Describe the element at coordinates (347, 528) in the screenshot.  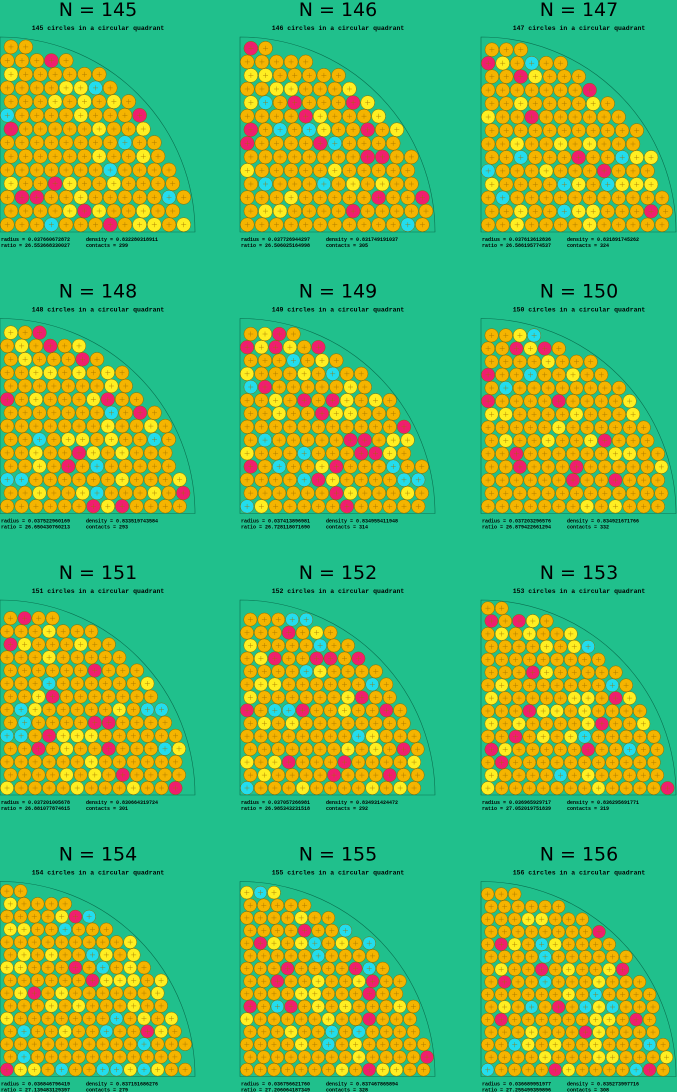
I see `contacts-text: contacts = 314` at that location.